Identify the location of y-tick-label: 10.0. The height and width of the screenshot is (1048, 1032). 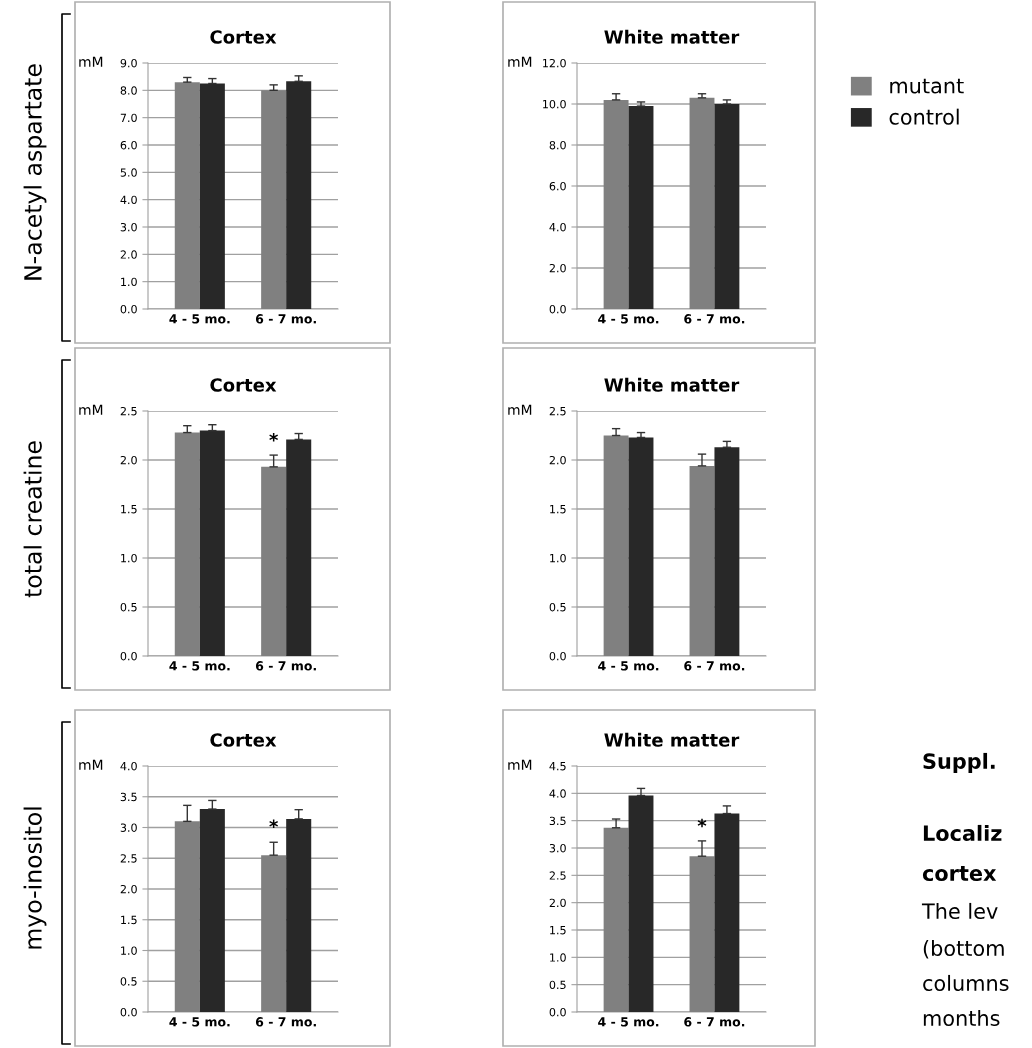
(554, 104).